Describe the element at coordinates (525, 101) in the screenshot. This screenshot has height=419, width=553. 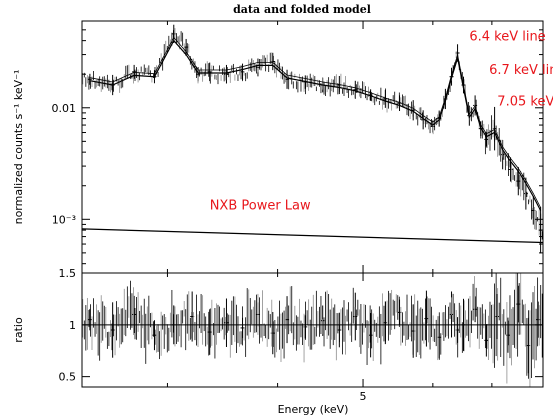
I see `annotation-label: 7.05 keV line` at that location.